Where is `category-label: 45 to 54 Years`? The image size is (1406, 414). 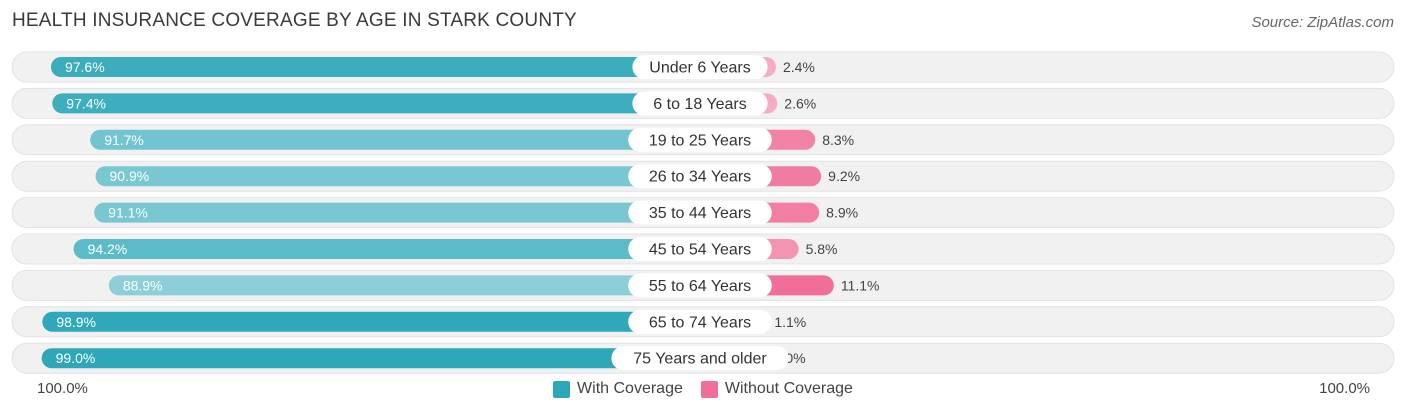 category-label: 45 to 54 Years is located at coordinates (700, 250).